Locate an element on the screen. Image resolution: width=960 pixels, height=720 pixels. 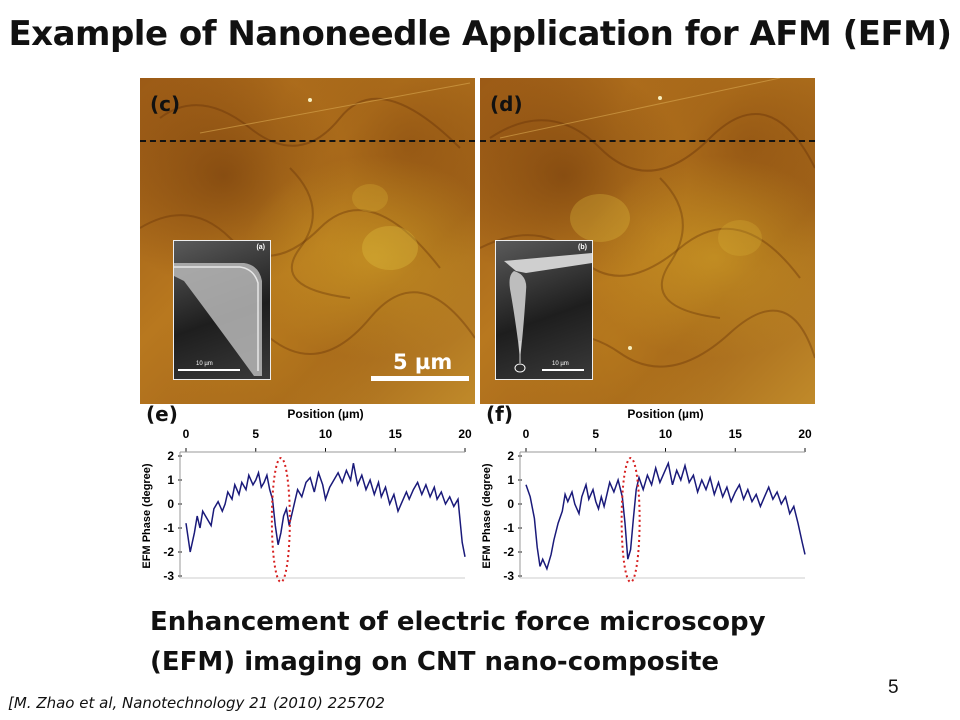
inset-label-b: (b) is located at coordinates (582, 247).